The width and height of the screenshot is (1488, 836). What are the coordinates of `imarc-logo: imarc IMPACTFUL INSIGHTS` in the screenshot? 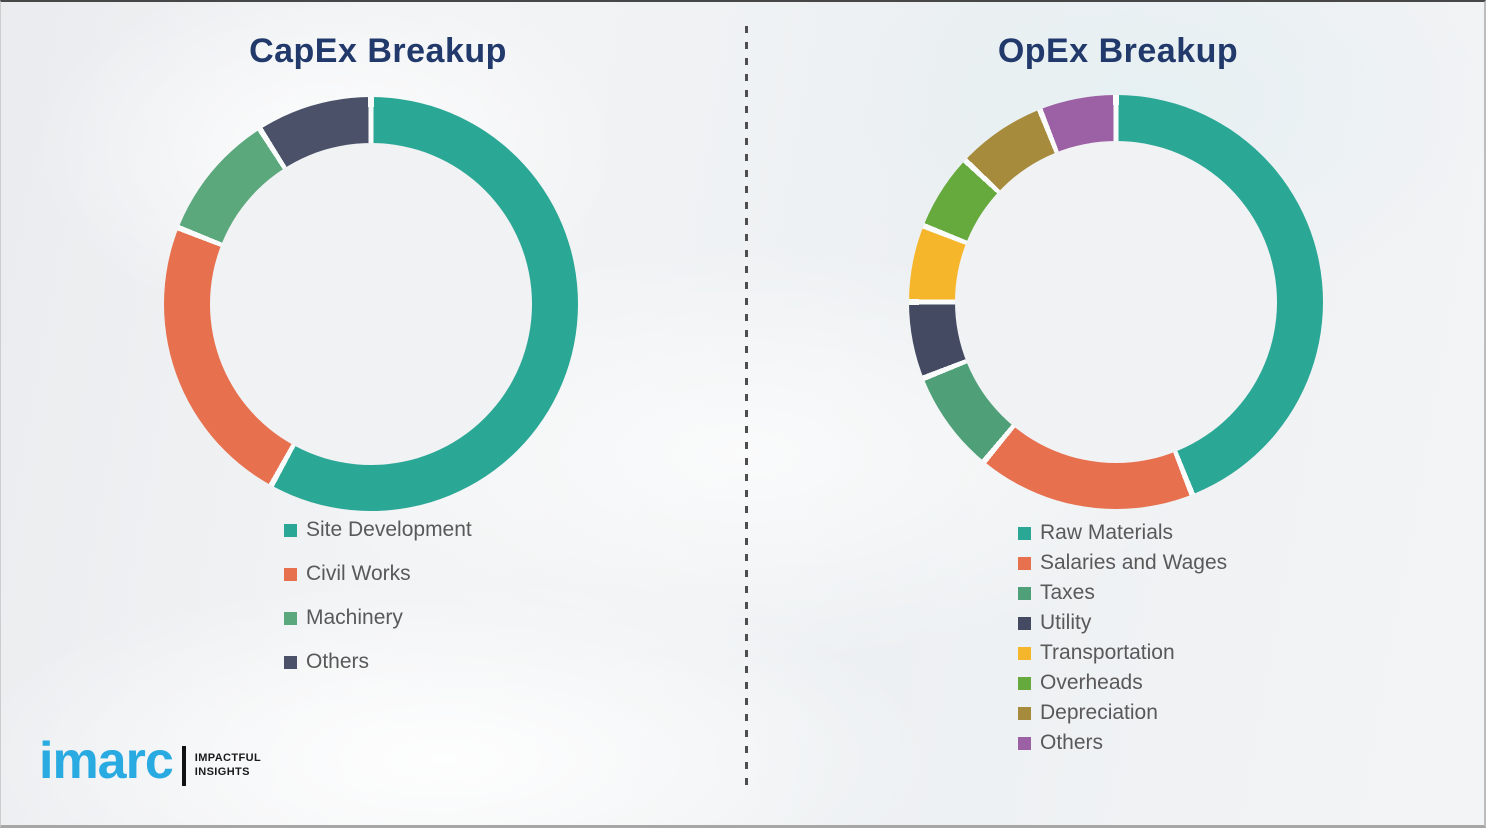 It's located at (150, 761).